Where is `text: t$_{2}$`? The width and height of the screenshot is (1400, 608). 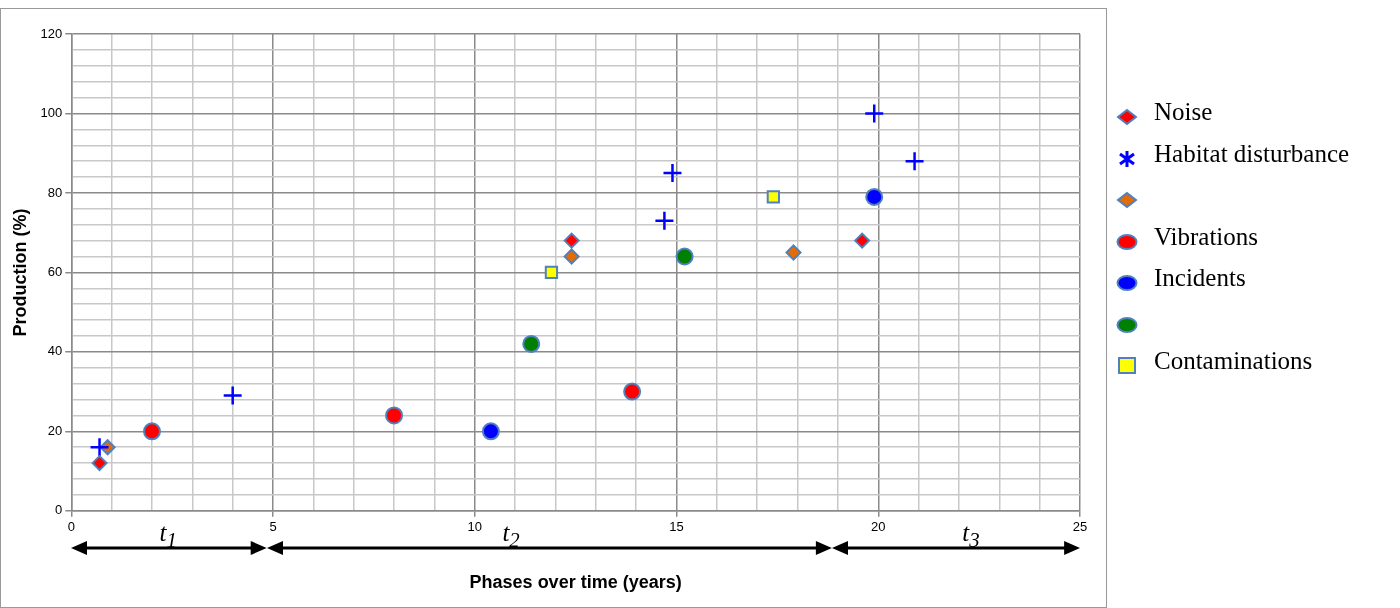 text: t$_{2}$ is located at coordinates (511, 535).